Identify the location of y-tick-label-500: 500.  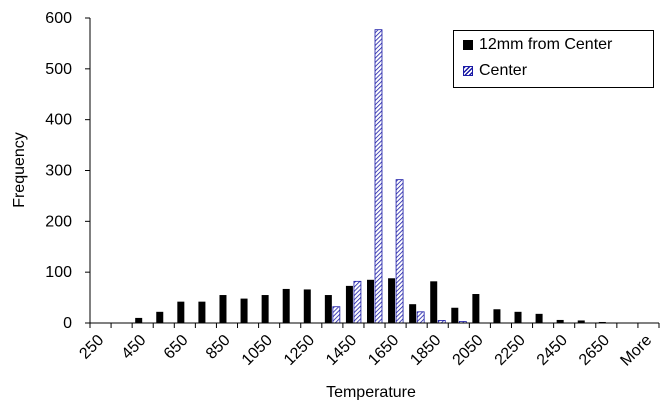
(58, 69).